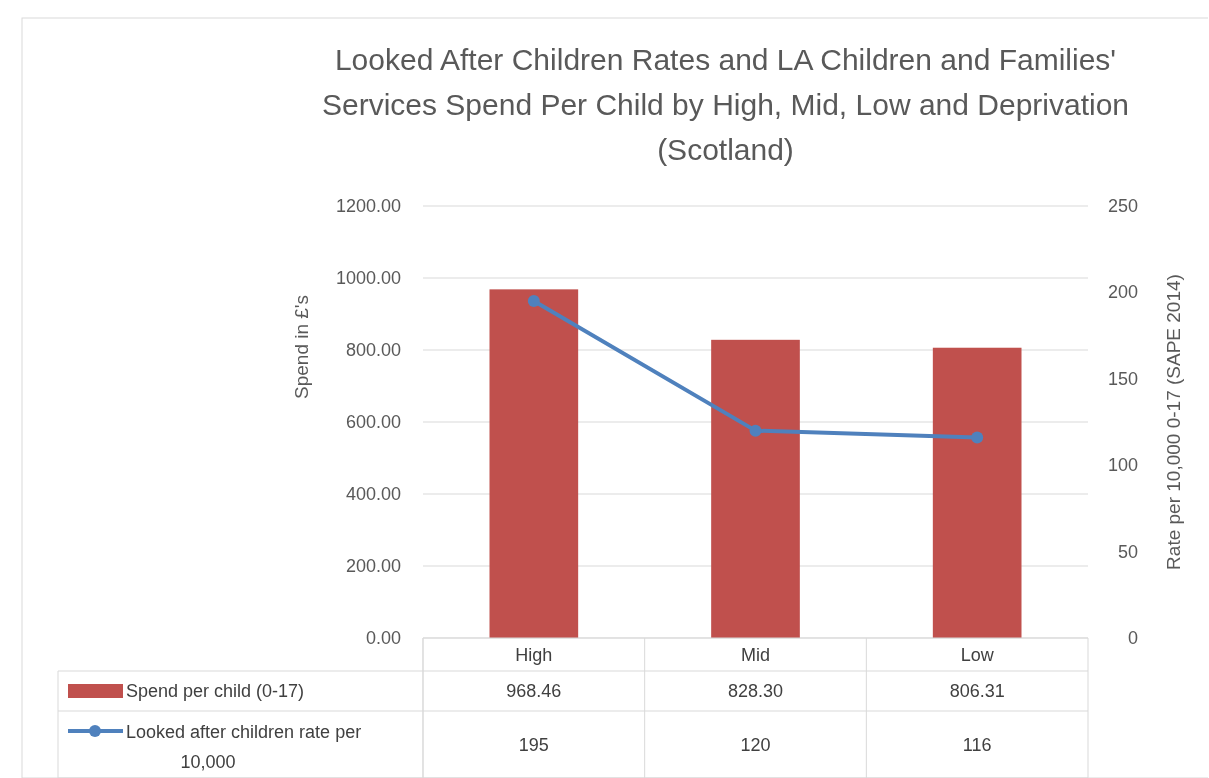 This screenshot has width=1209, height=778. Describe the element at coordinates (533, 744) in the screenshot. I see `data-label: 195` at that location.